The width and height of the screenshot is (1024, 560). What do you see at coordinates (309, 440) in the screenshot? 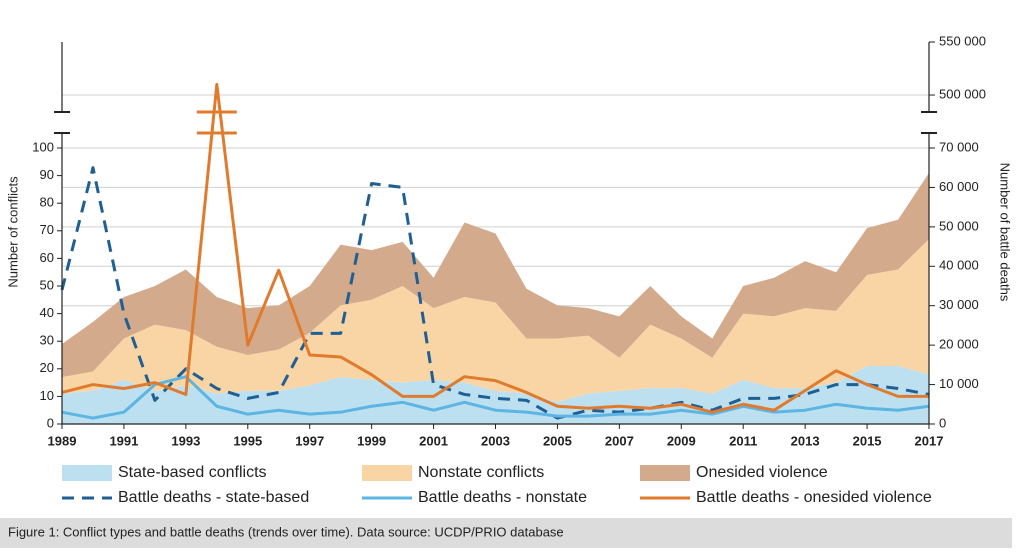
I see `x-tick-label: 1997` at bounding box center [309, 440].